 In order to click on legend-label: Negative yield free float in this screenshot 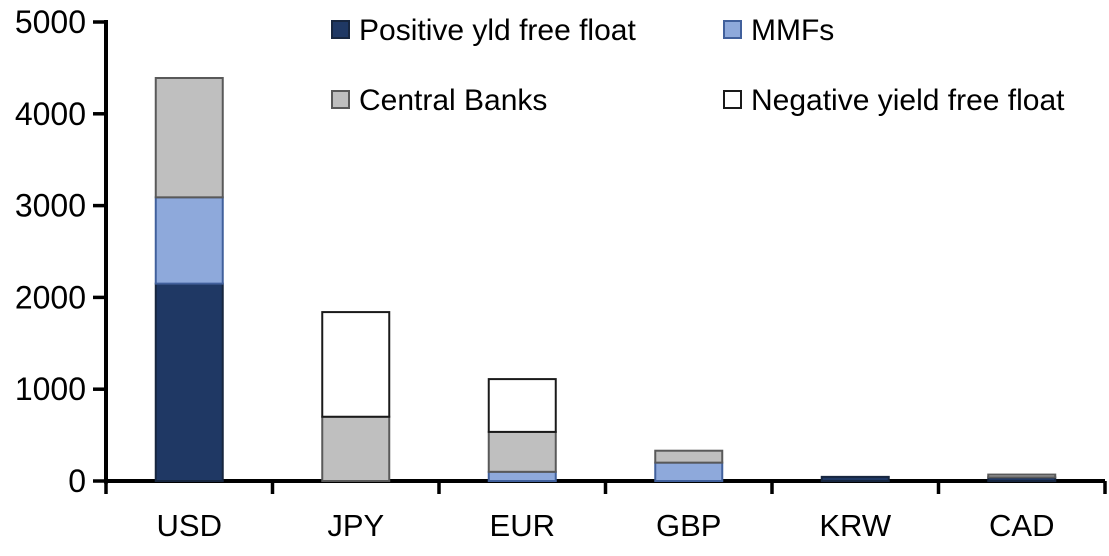, I will do `click(908, 100)`.